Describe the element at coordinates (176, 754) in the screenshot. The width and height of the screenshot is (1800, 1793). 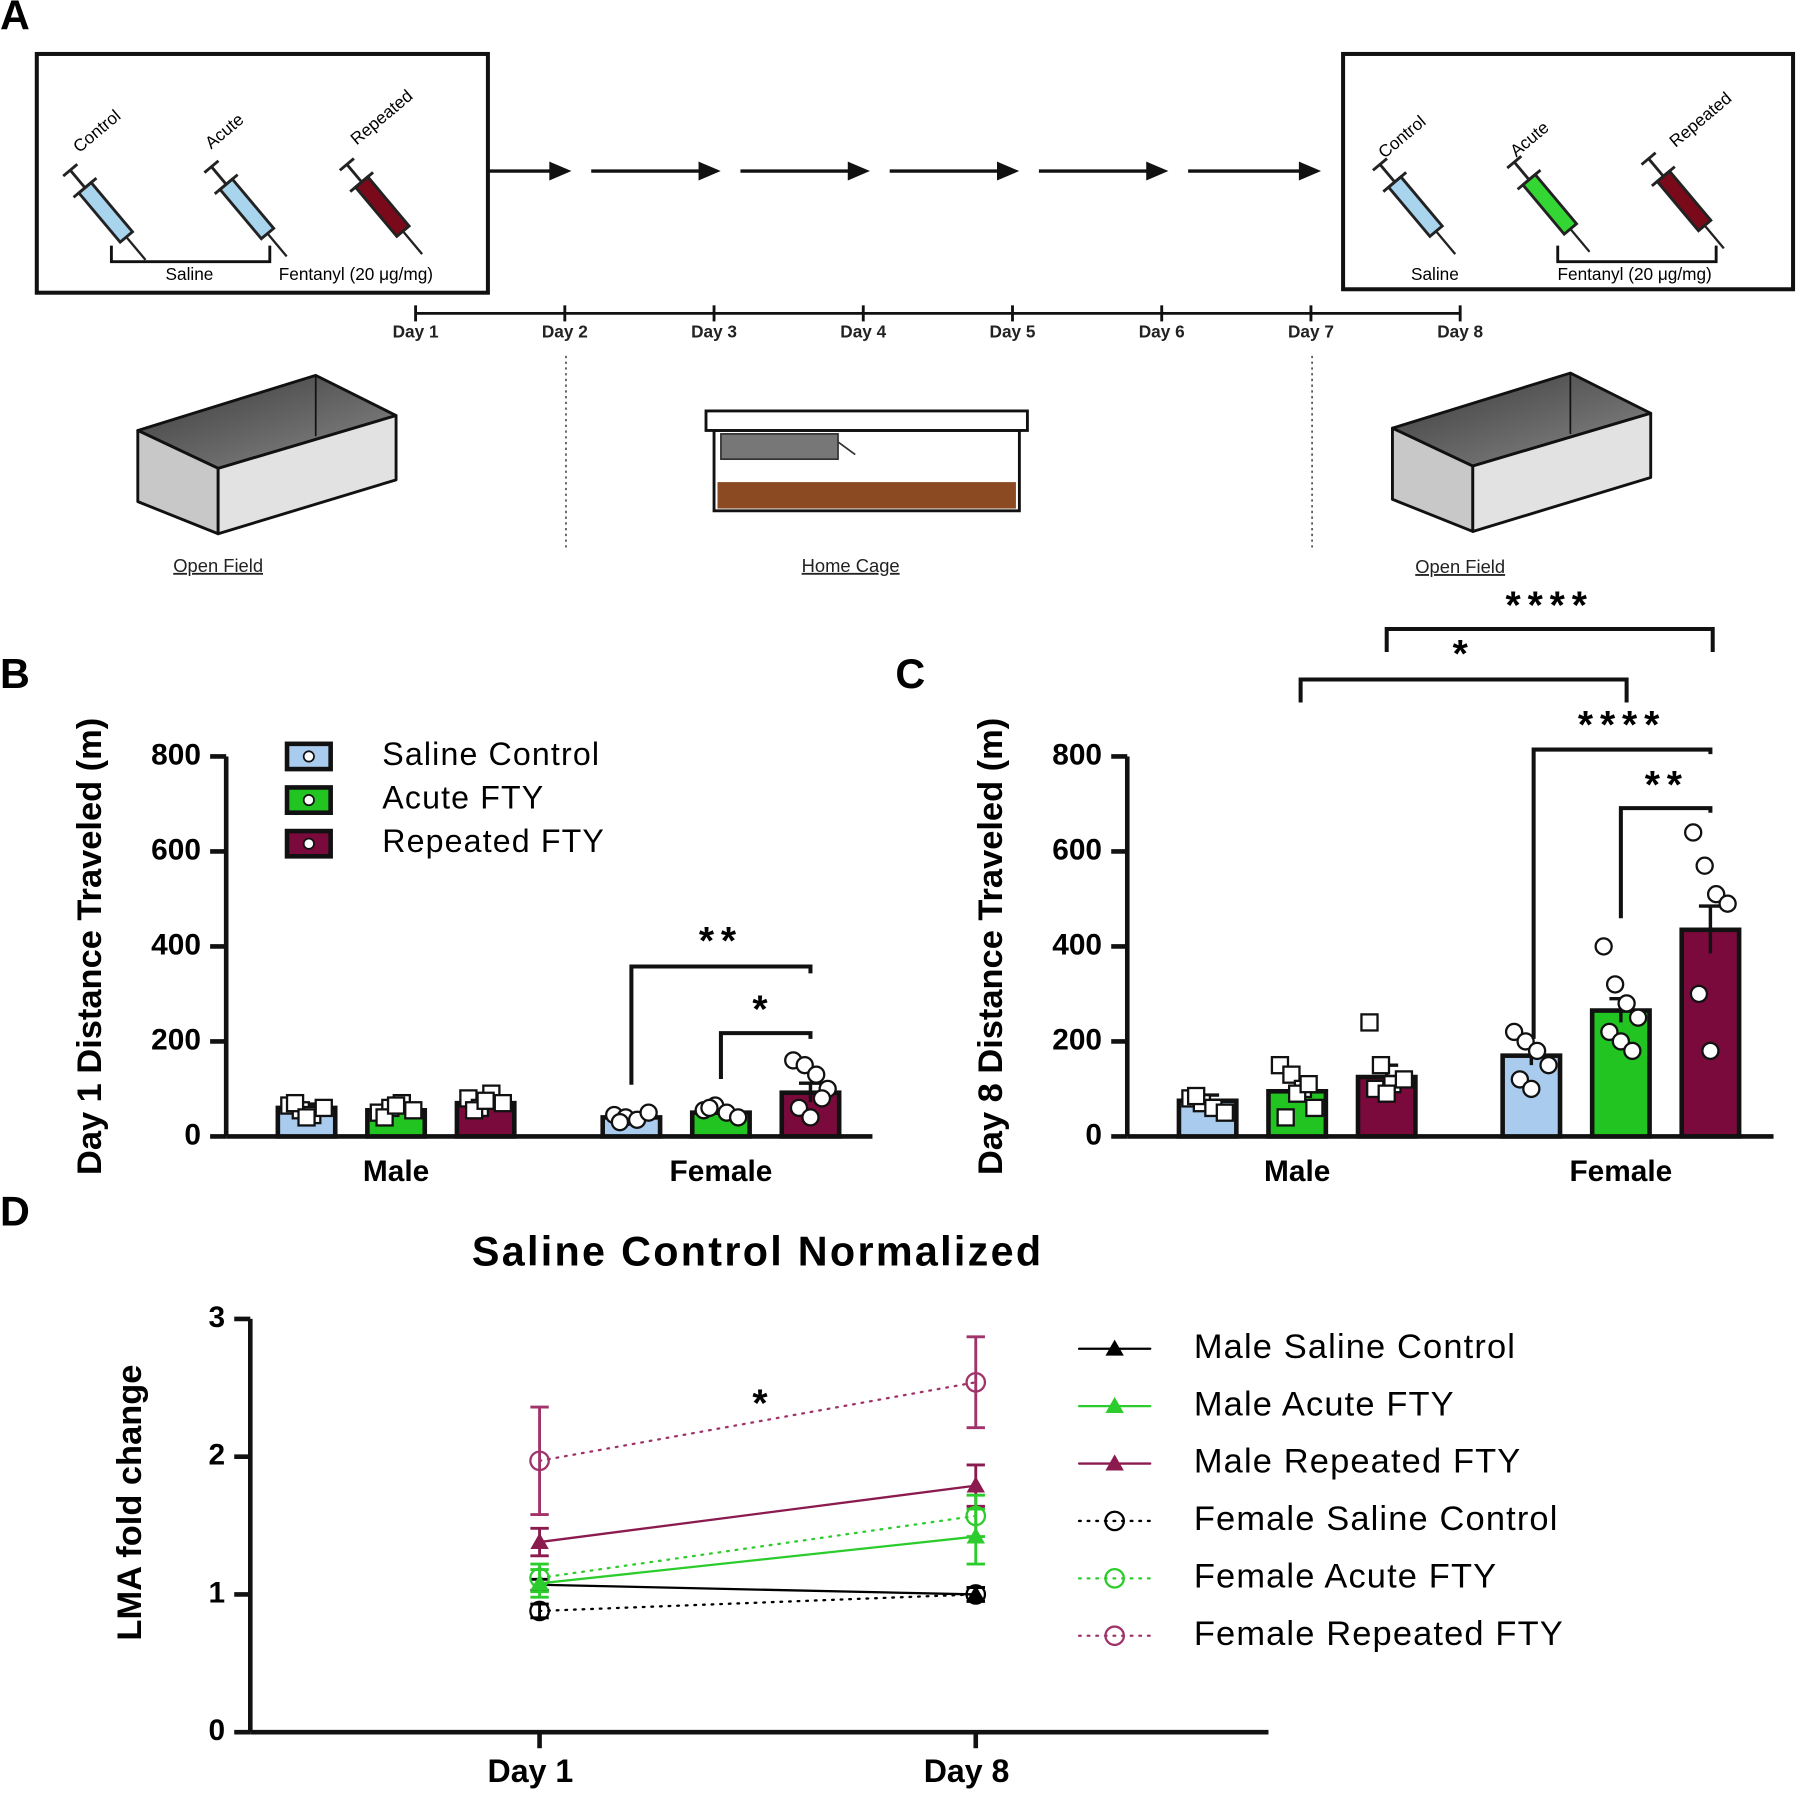
I see `y-tick-label: 800` at that location.